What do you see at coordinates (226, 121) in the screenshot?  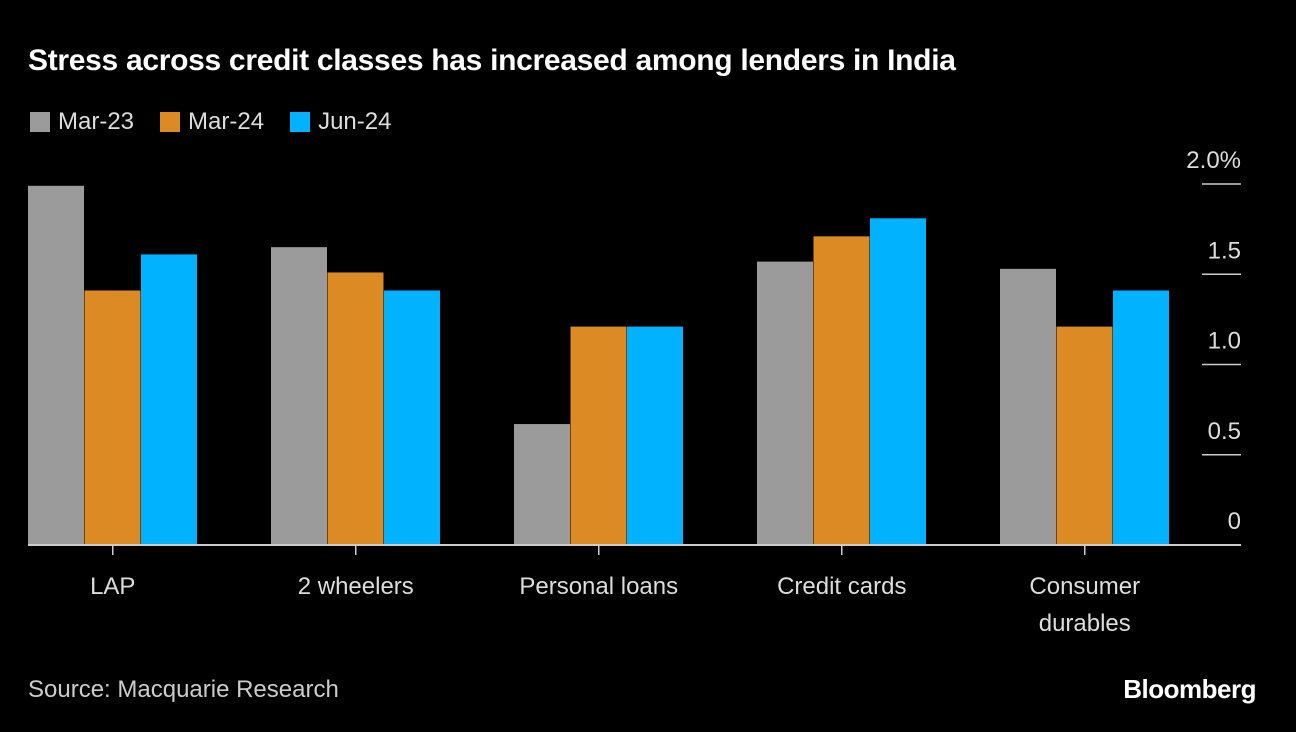 I see `legend-label: Mar-24` at bounding box center [226, 121].